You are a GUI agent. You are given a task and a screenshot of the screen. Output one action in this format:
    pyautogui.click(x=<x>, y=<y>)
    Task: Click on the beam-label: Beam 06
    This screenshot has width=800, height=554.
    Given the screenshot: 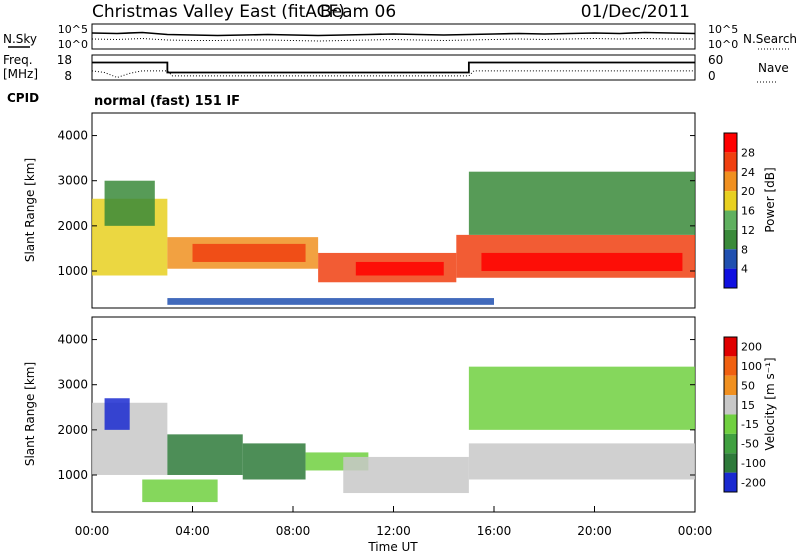 What is the action you would take?
    pyautogui.click(x=358, y=12)
    